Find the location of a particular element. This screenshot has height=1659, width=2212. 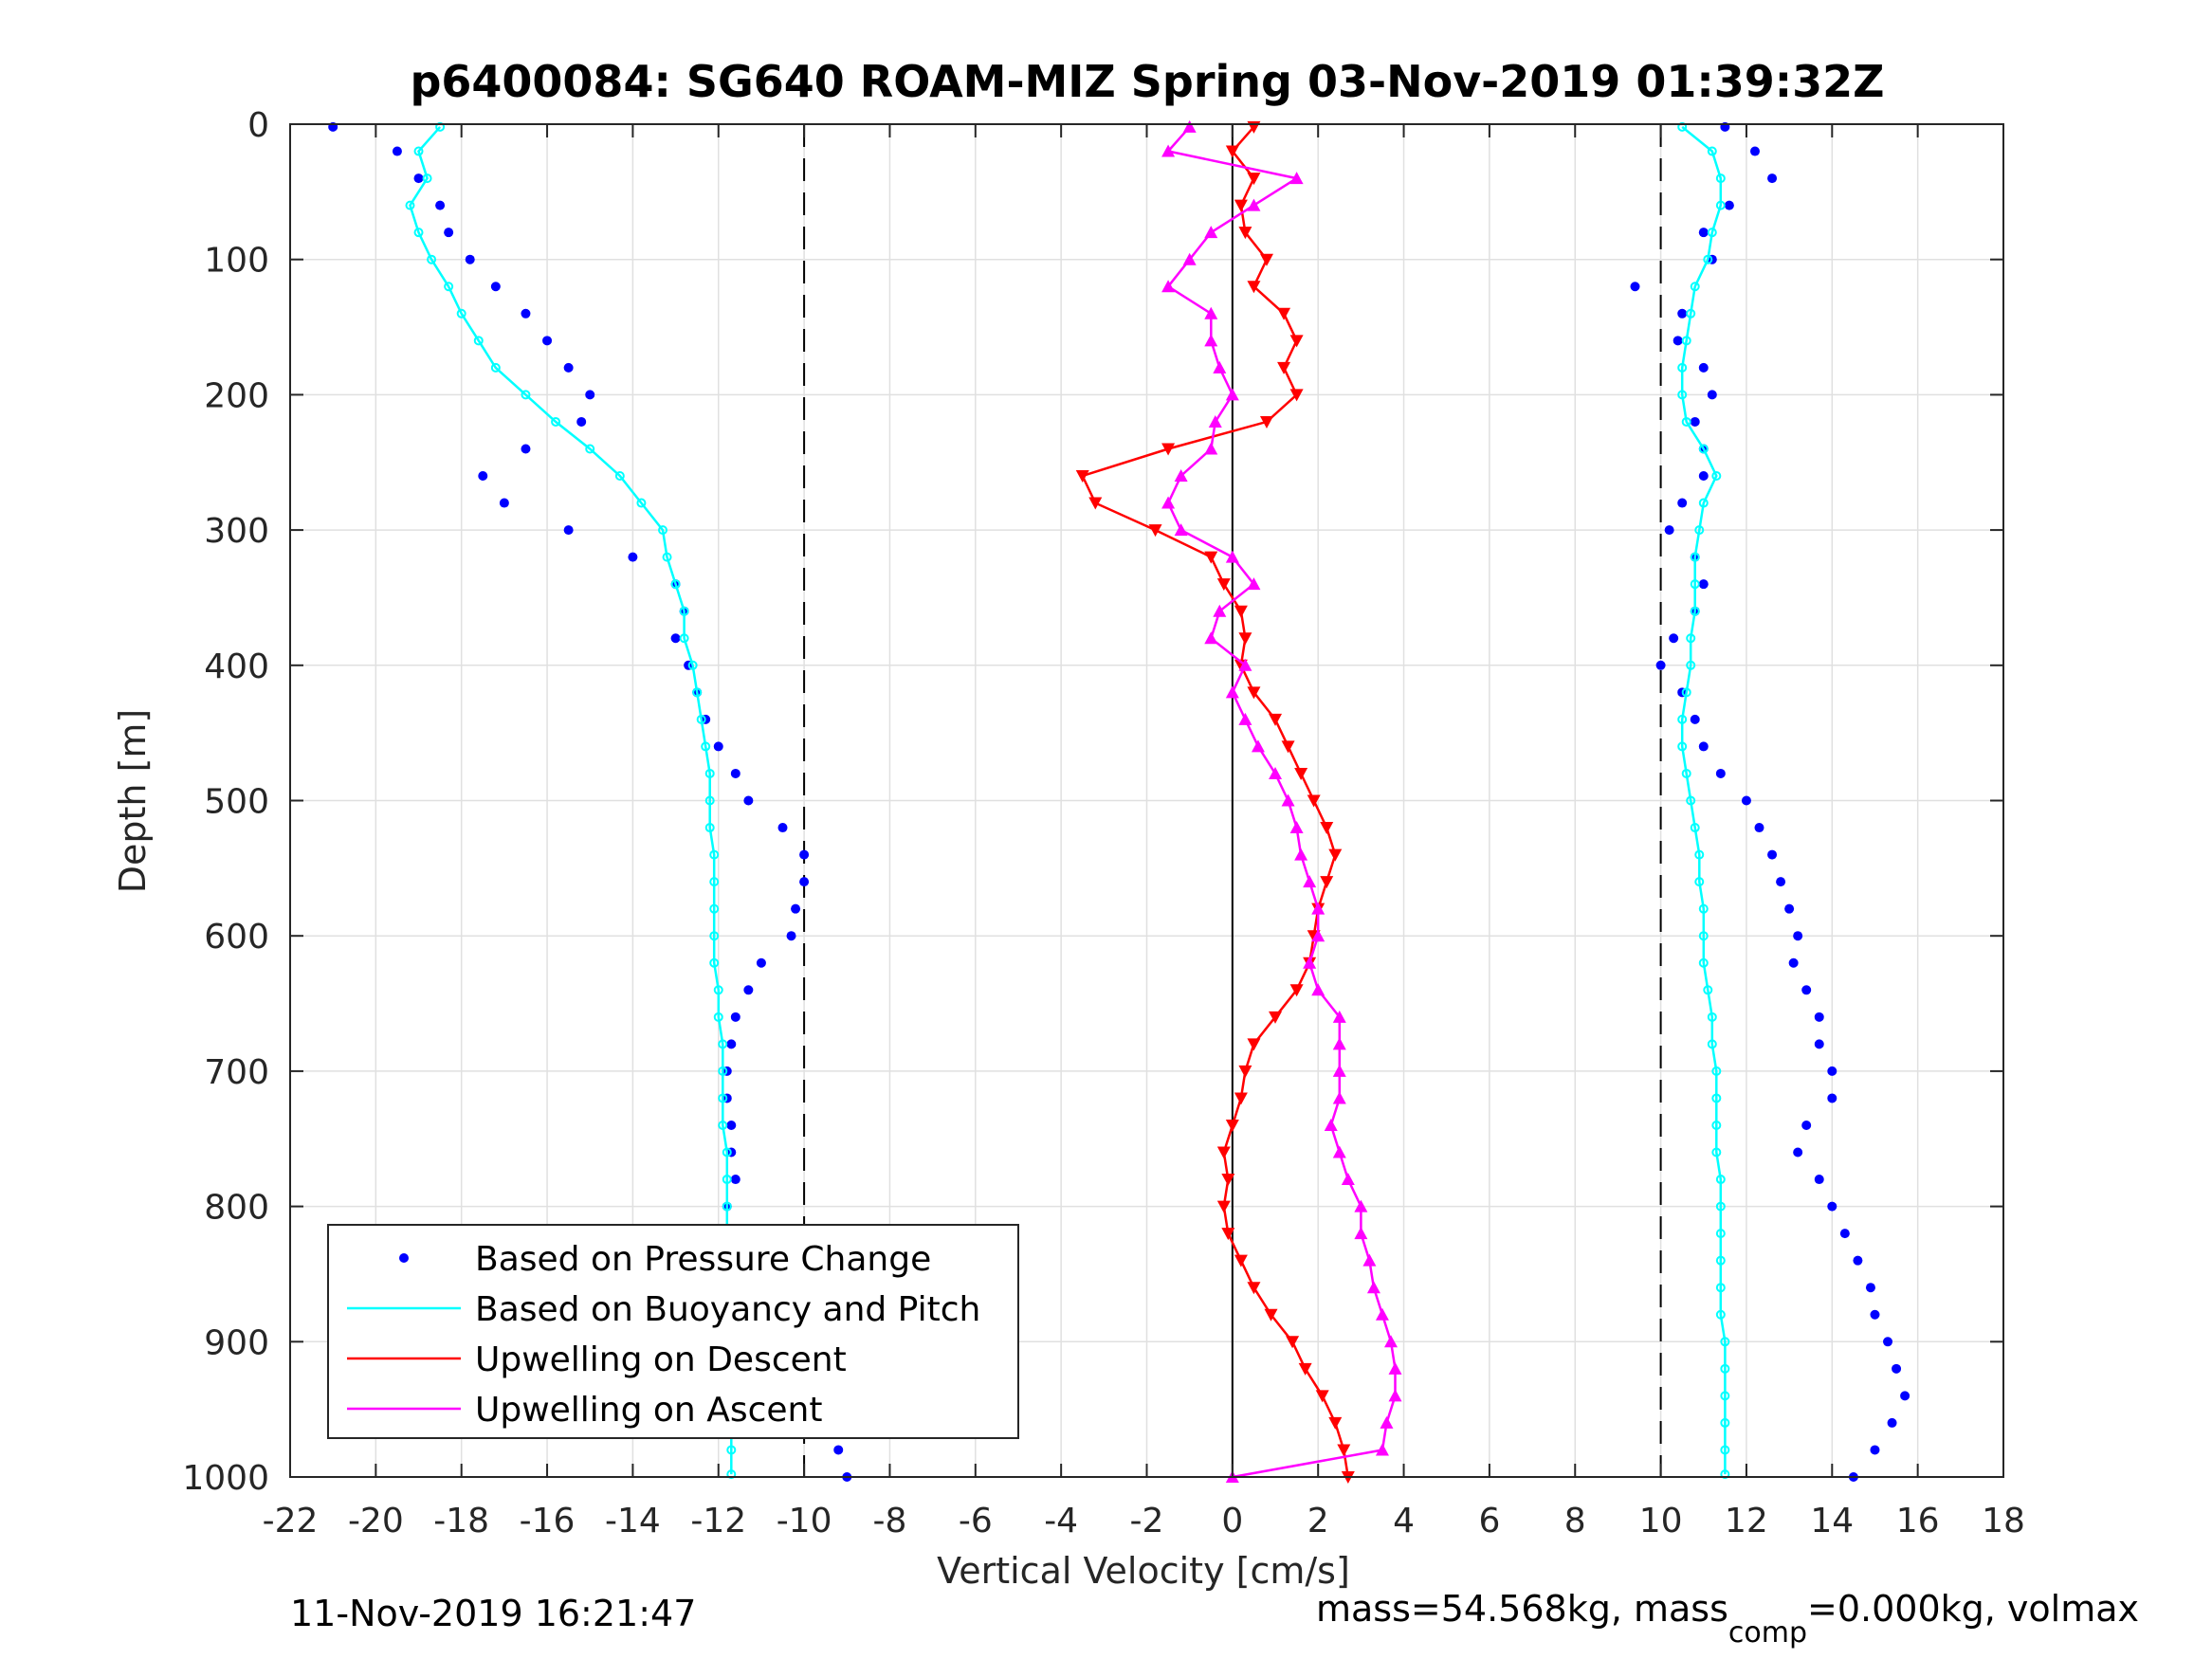

legend-box is located at coordinates (673, 1331).